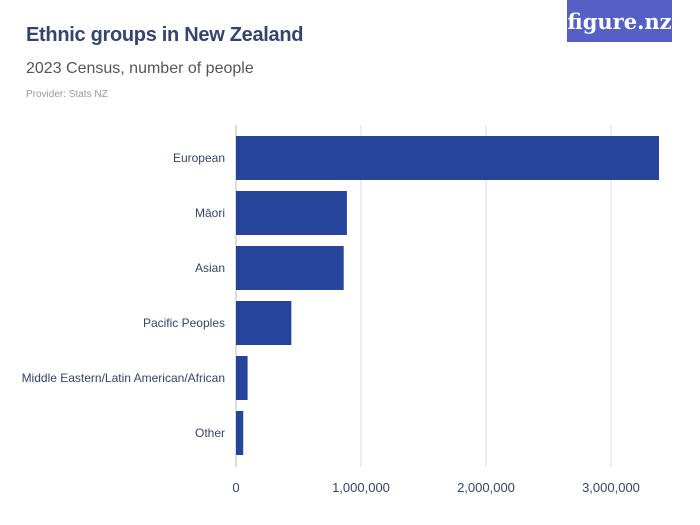 The height and width of the screenshot is (525, 700). What do you see at coordinates (240, 433) in the screenshot?
I see `bar-other` at bounding box center [240, 433].